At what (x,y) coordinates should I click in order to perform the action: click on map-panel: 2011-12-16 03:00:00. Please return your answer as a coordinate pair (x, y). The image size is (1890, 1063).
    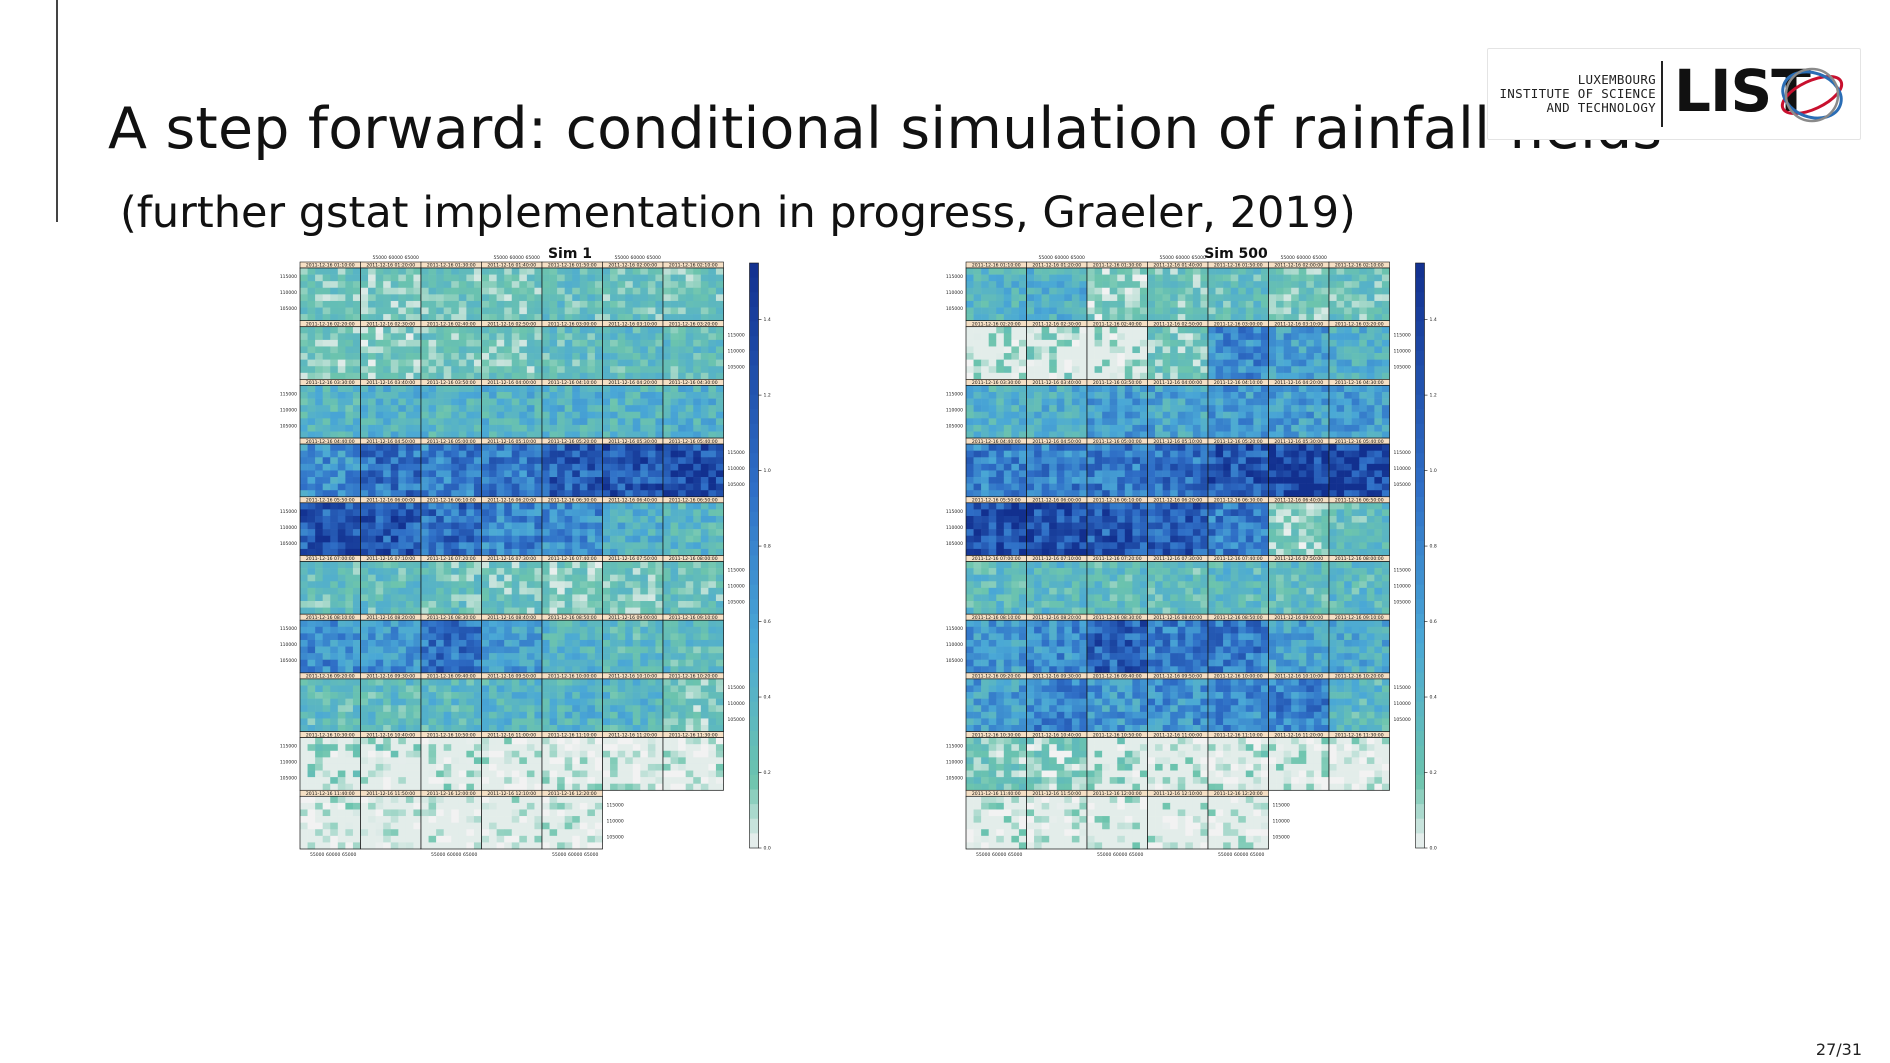
    Looking at the image, I should click on (572, 350).